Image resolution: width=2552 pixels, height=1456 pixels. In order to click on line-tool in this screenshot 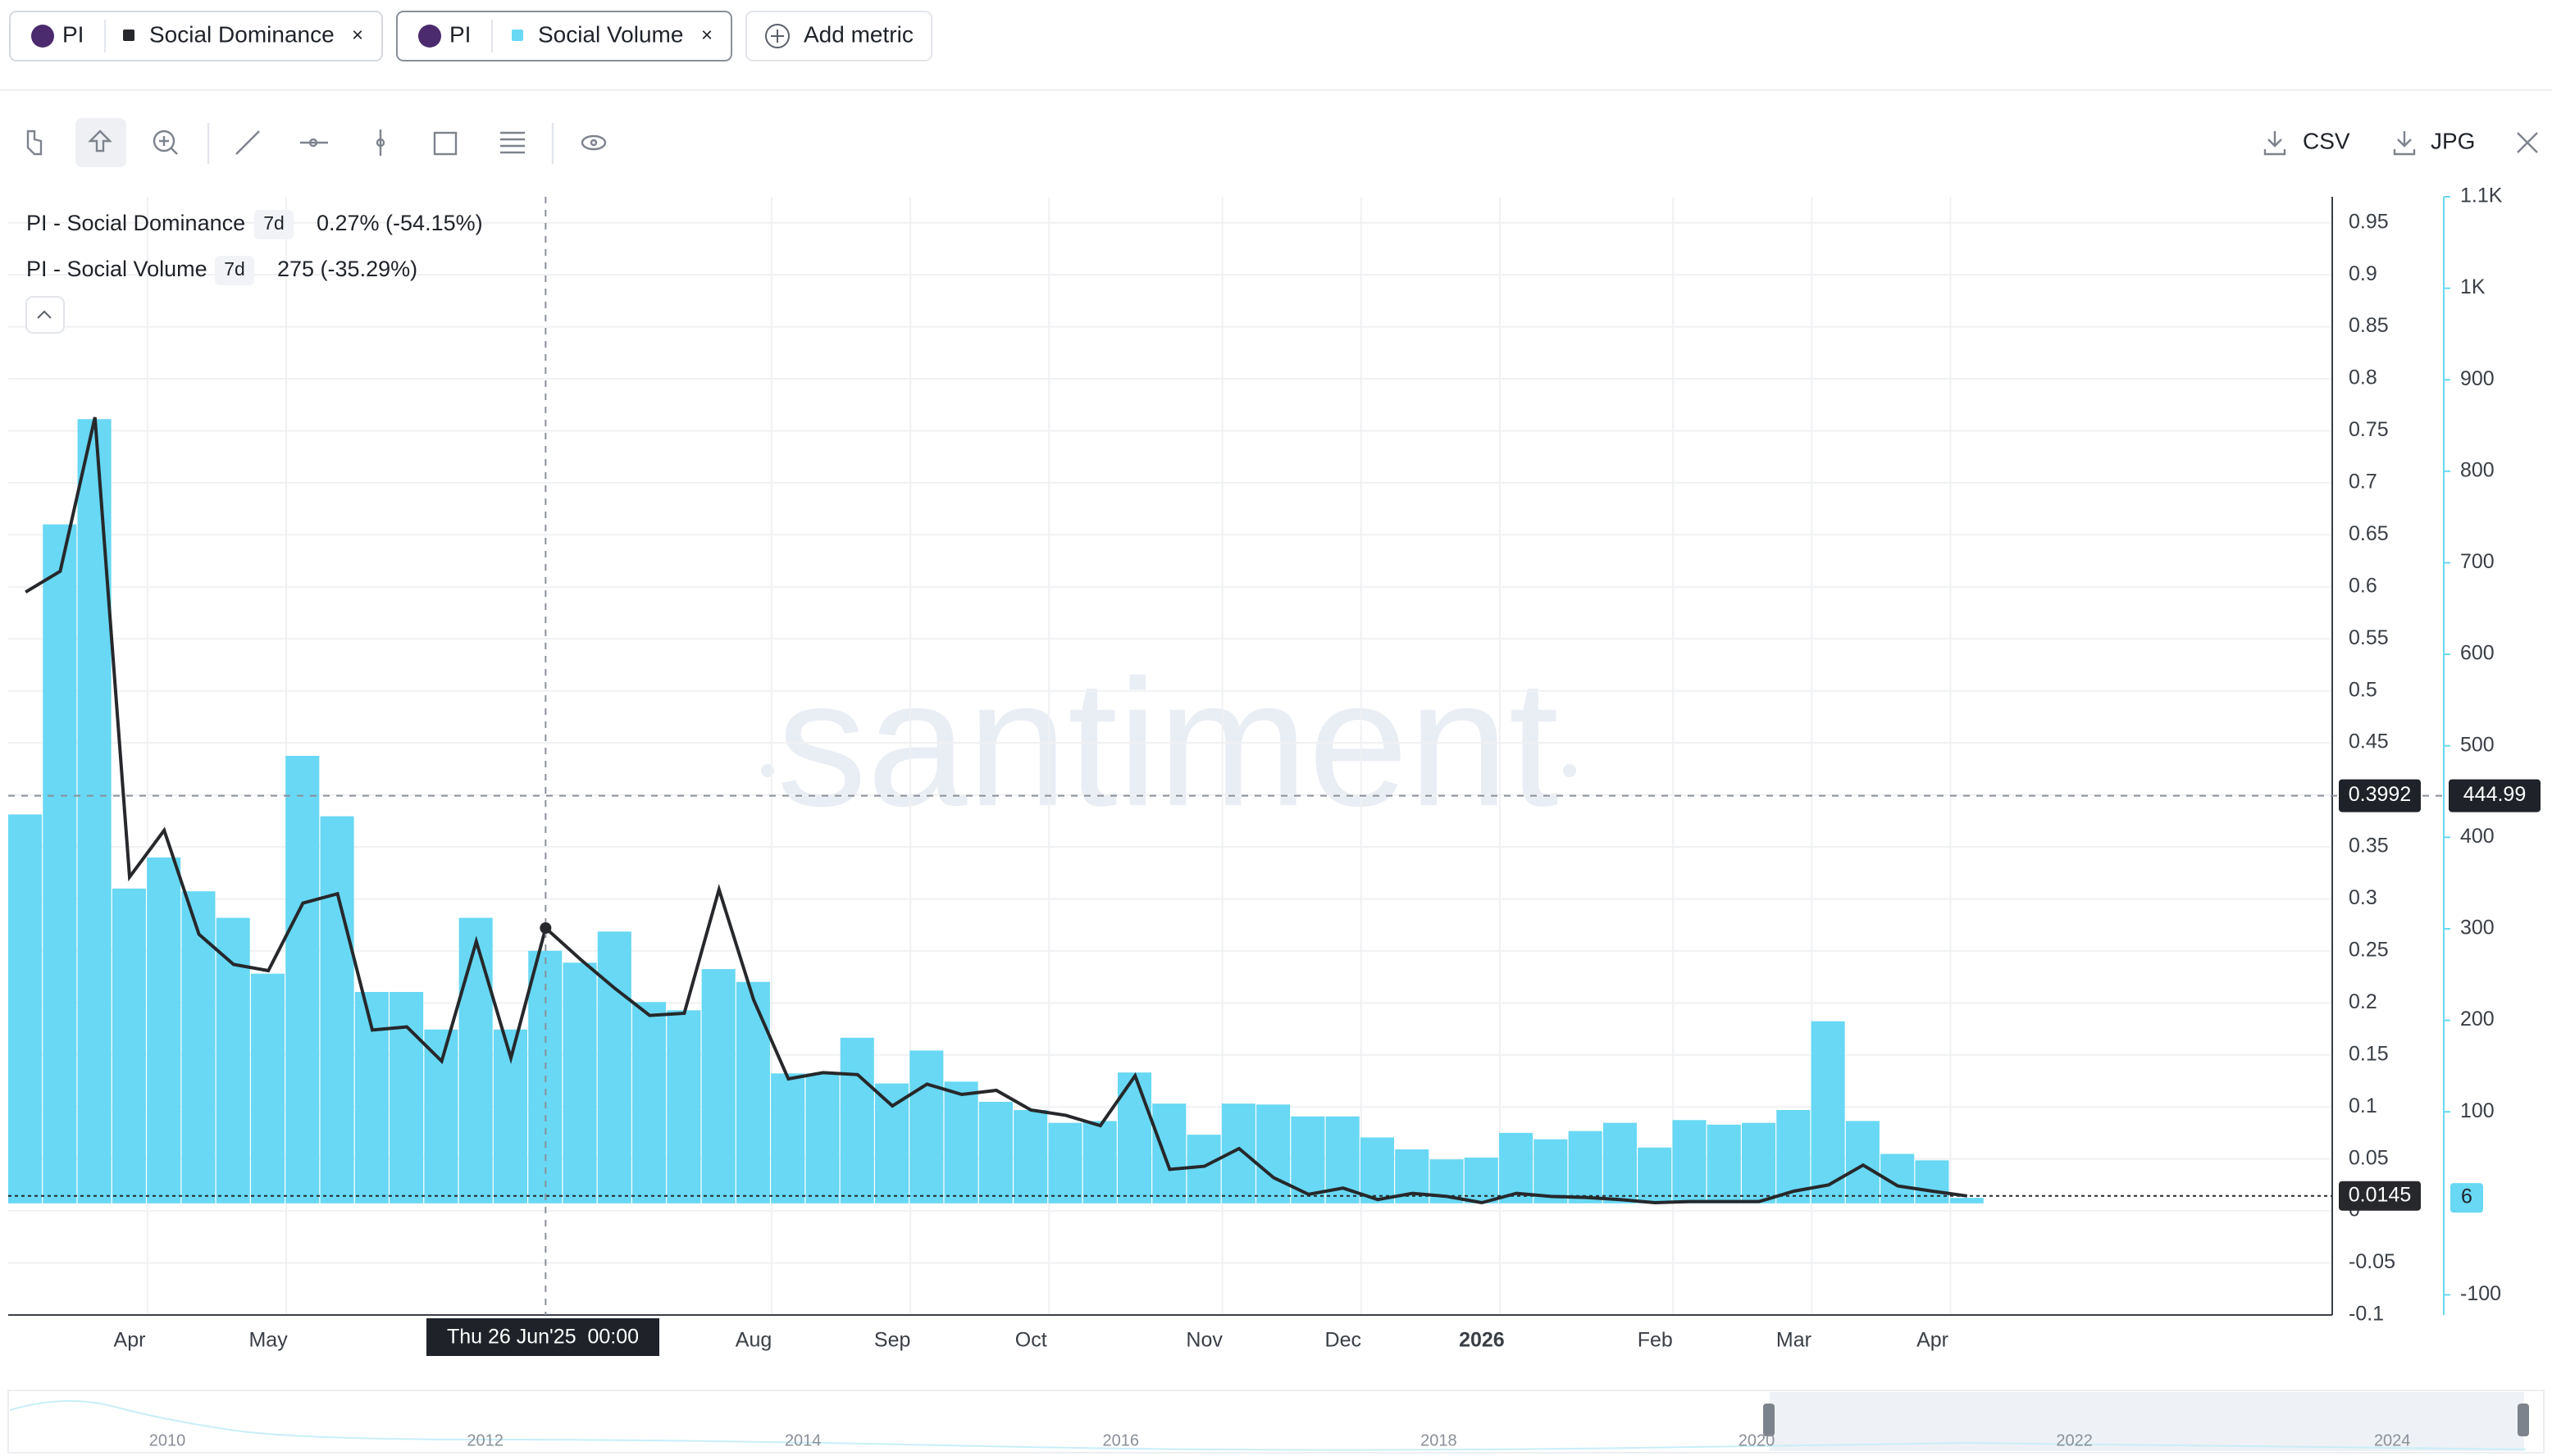, I will do `click(247, 142)`.